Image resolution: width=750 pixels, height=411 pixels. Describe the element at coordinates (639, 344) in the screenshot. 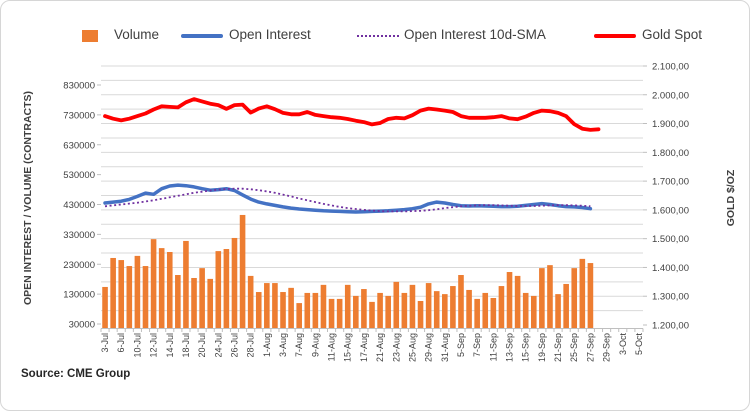

I see `svg-text: 5-Oct` at that location.